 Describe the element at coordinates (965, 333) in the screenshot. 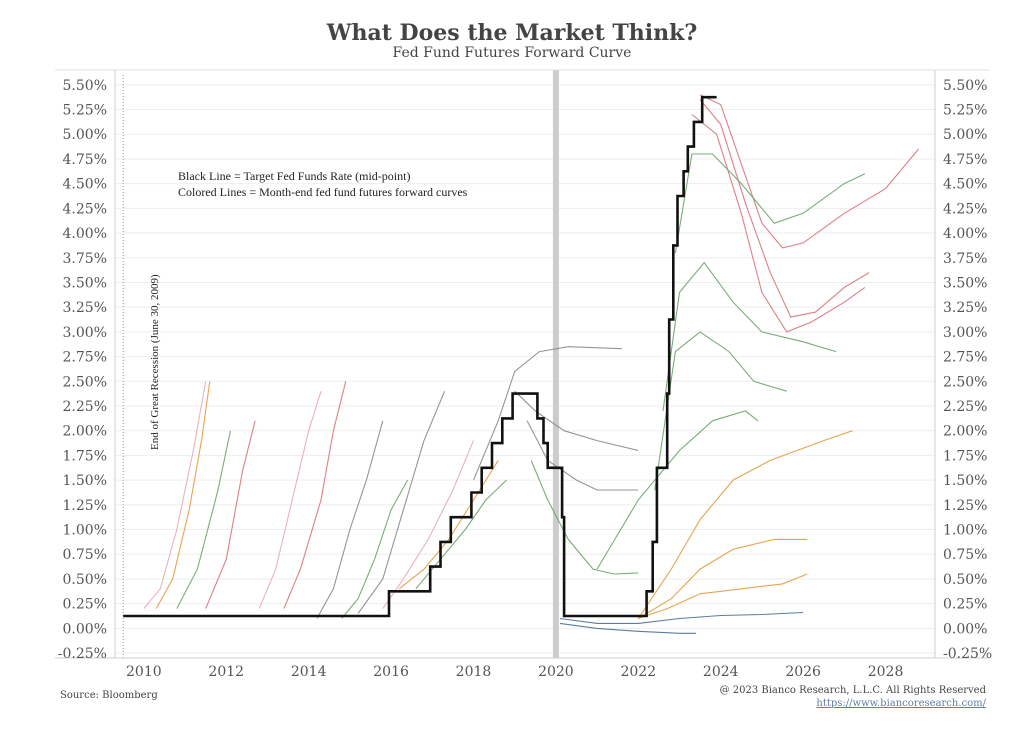

I see `y-tick-label-right: 3.00%` at that location.